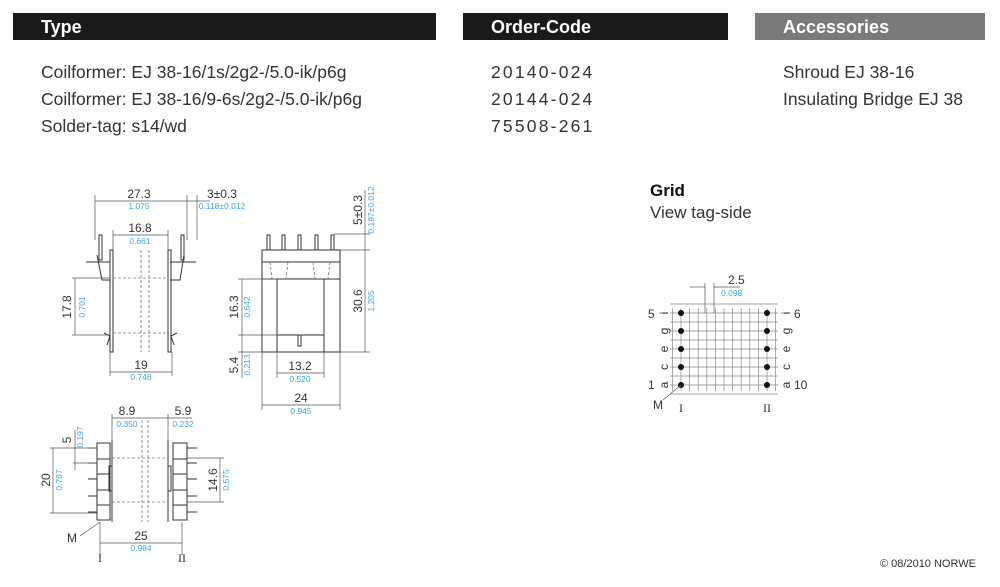 The width and height of the screenshot is (1000, 587). I want to click on dim-pitch-inch: 0.197, so click(80, 437).